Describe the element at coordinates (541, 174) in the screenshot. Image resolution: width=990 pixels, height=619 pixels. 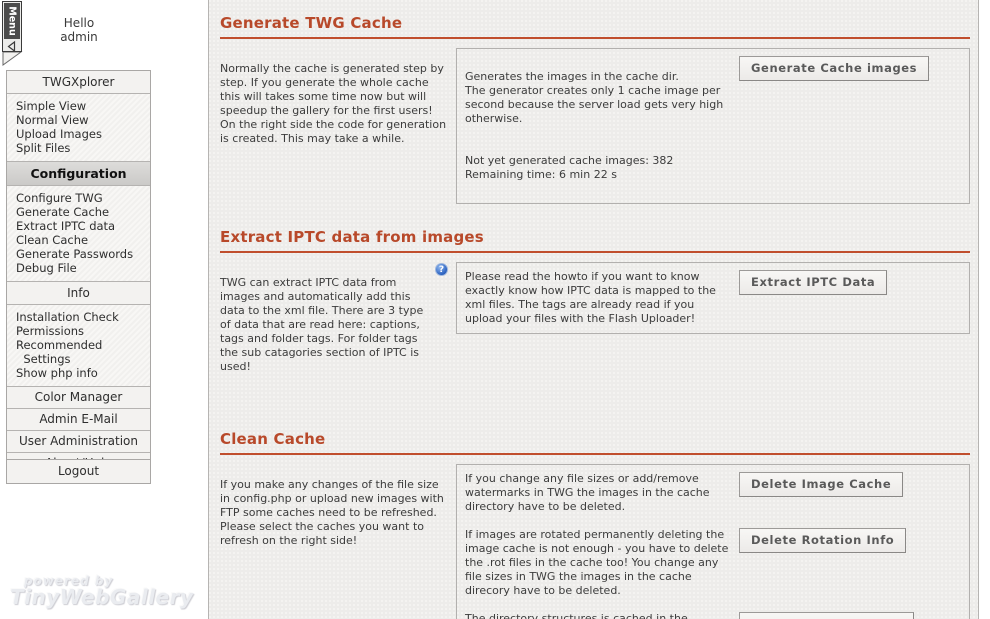
I see `cache-remaining-time: Remaining time: 6 min 22 s` at that location.